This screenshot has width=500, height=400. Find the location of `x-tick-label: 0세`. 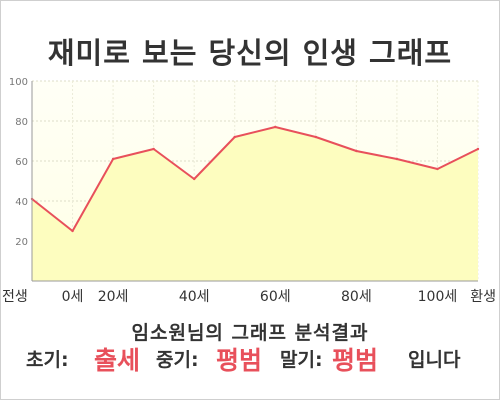

x-tick-label: 0세 is located at coordinates (73, 297).